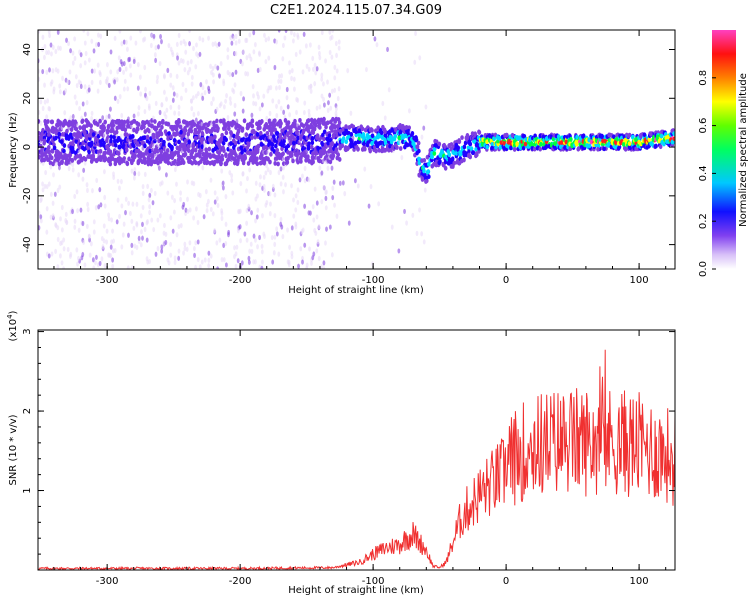 The image size is (750, 600). Describe the element at coordinates (639, 280) in the screenshot. I see `spectrogram-xtick-label: 100` at that location.